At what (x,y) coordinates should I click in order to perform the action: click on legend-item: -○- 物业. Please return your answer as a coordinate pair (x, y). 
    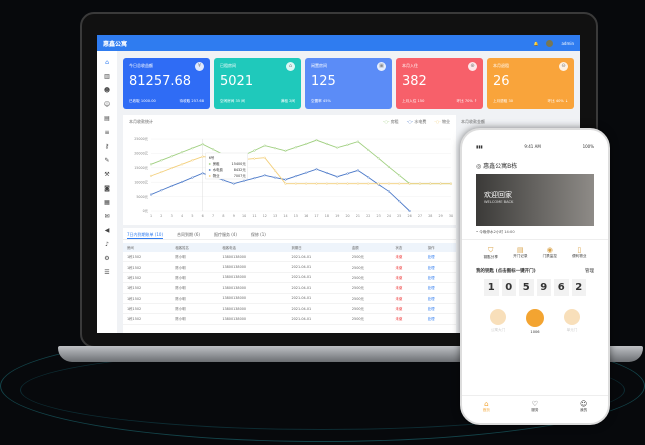
    Looking at the image, I should click on (442, 122).